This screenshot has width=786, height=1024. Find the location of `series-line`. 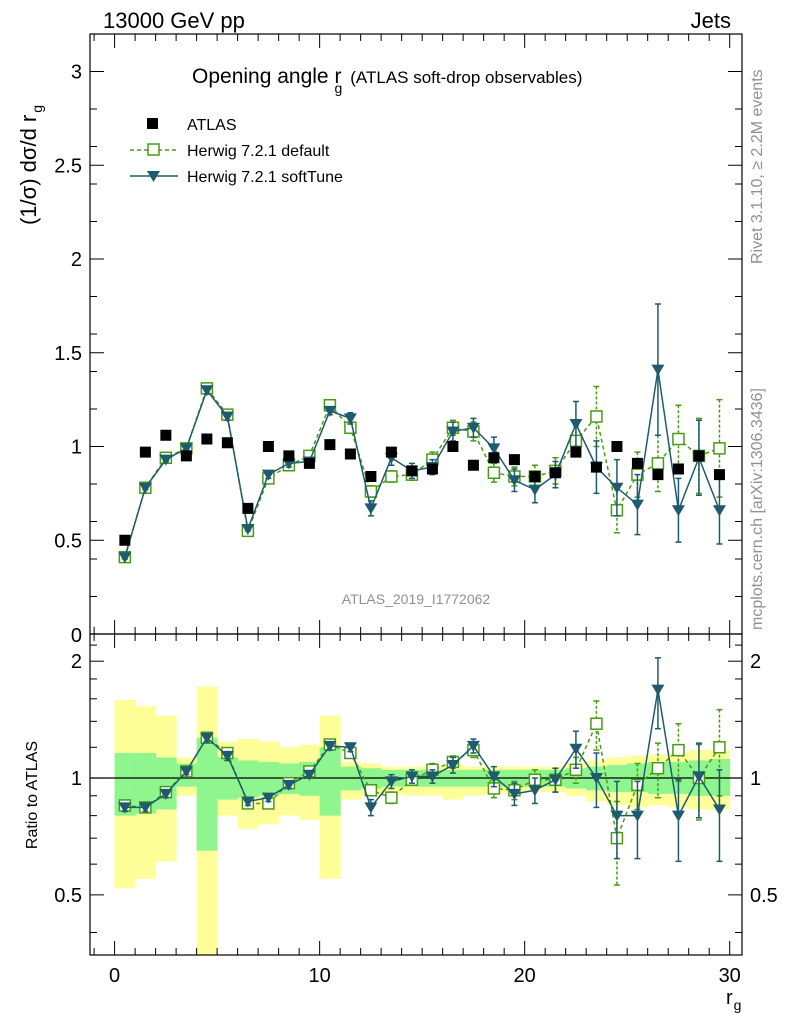

series-line is located at coordinates (422, 472).